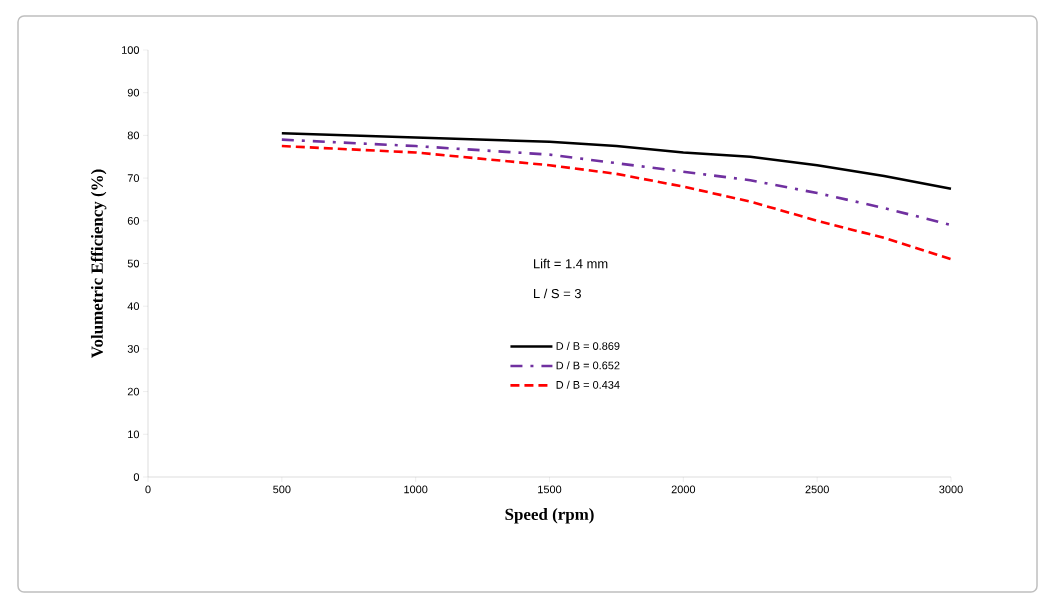 Image resolution: width=1051 pixels, height=596 pixels. I want to click on y-tick-label: 100, so click(131, 50).